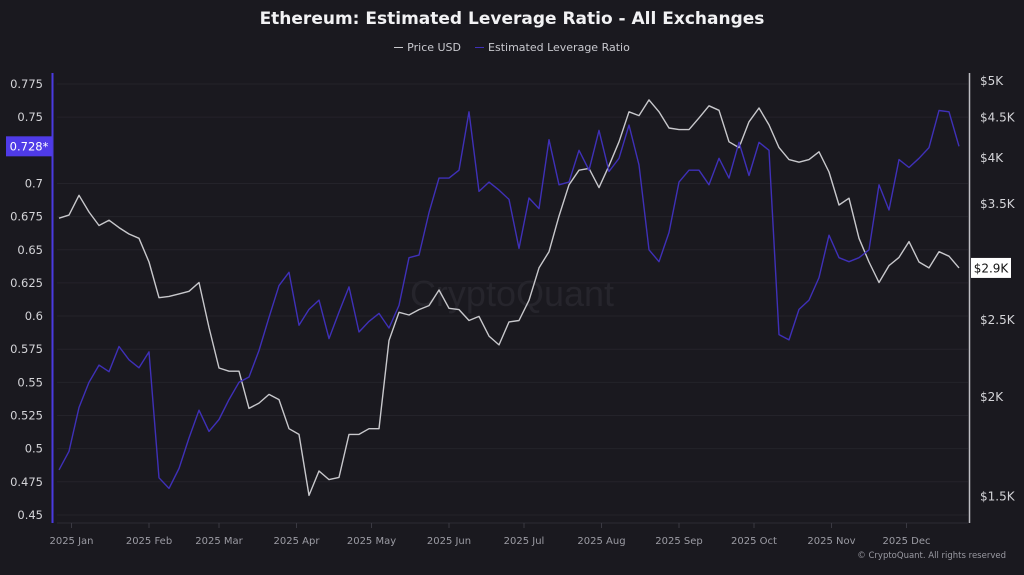  I want to click on x-tick-label: 2025 Jan, so click(71, 541).